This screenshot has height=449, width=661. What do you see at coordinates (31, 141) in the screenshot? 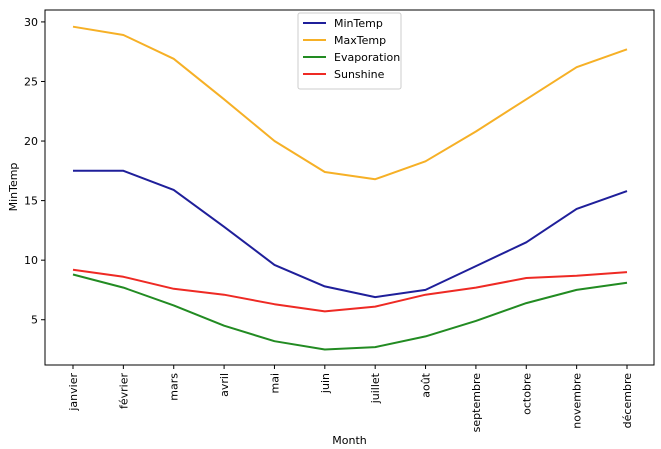
I see `y-tick-label: 20` at bounding box center [31, 141].